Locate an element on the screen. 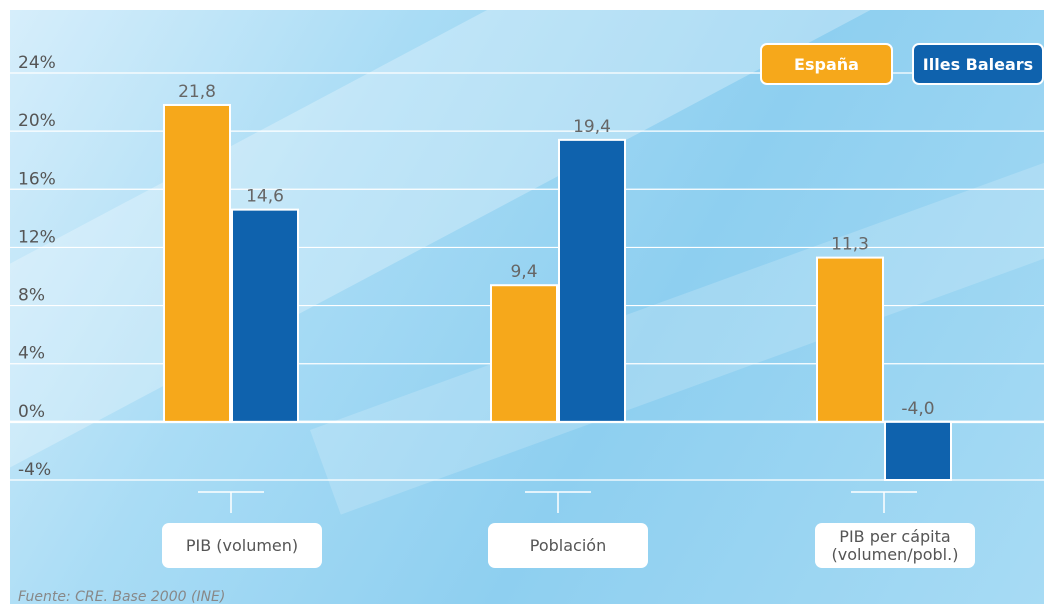 The image size is (1053, 604). y-tick-label: -4% is located at coordinates (34, 470).